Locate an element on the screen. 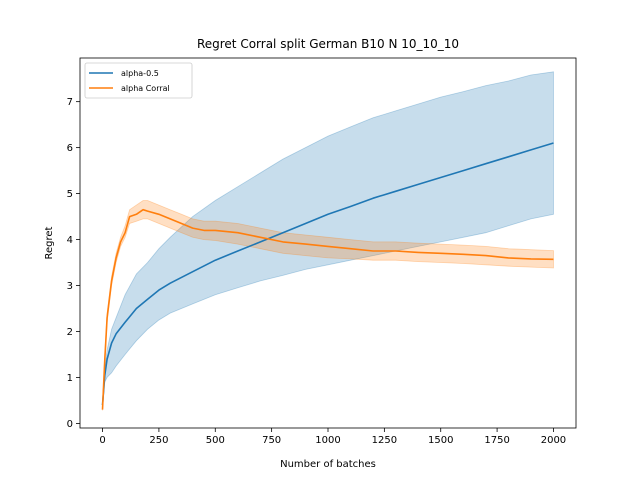 This screenshot has width=640, height=480. x-tick-label: 250 is located at coordinates (158, 440).